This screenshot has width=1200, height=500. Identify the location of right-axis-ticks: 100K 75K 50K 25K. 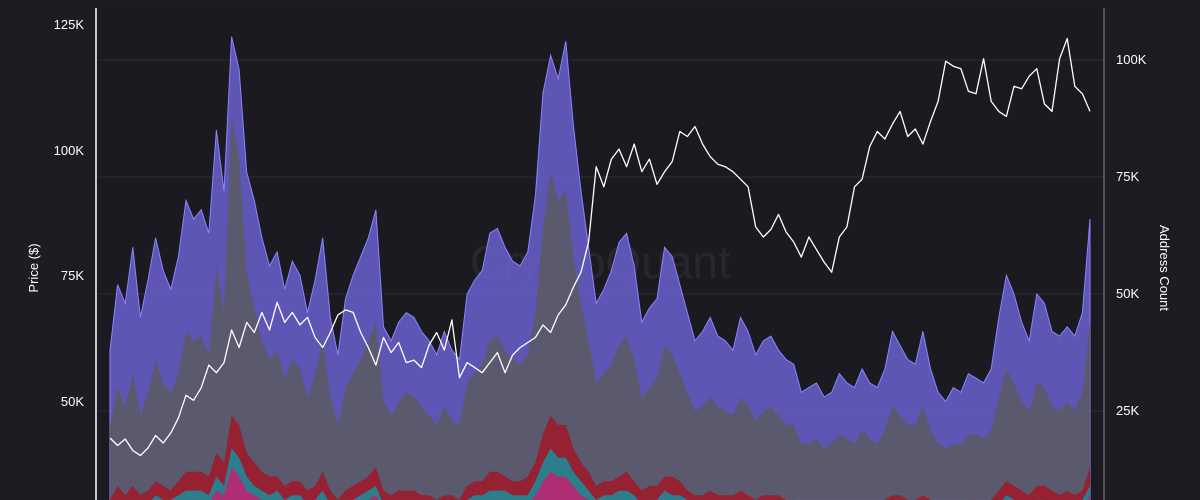
(1131, 235).